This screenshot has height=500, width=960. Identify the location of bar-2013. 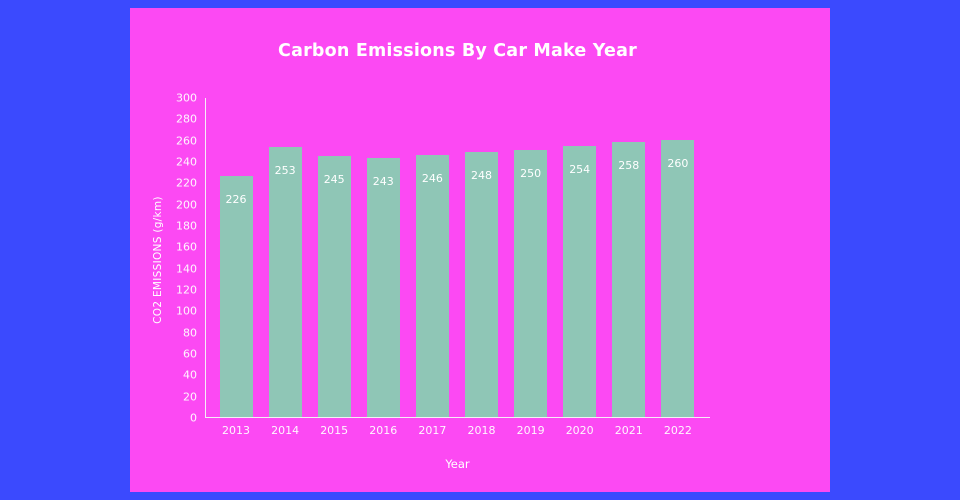
(236, 296).